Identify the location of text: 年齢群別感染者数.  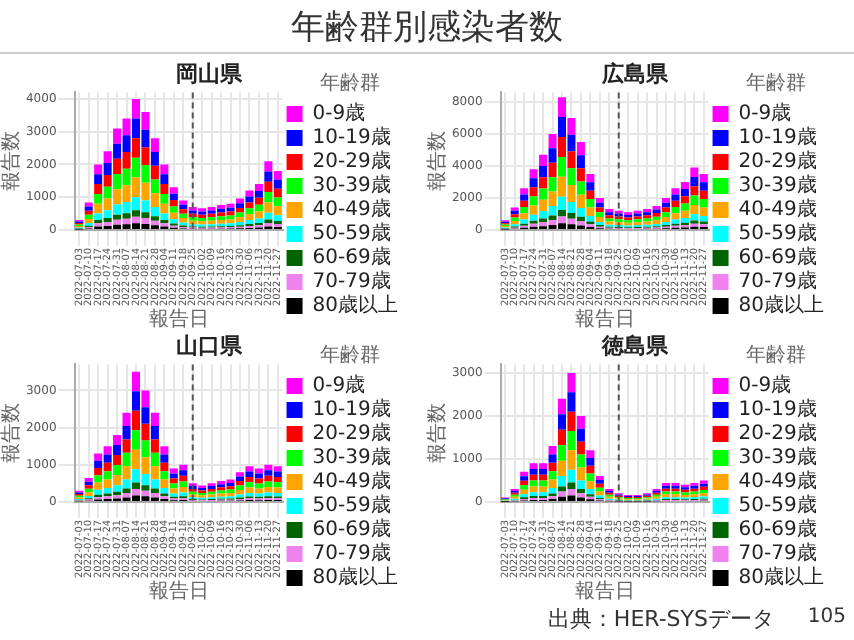
(427, 29).